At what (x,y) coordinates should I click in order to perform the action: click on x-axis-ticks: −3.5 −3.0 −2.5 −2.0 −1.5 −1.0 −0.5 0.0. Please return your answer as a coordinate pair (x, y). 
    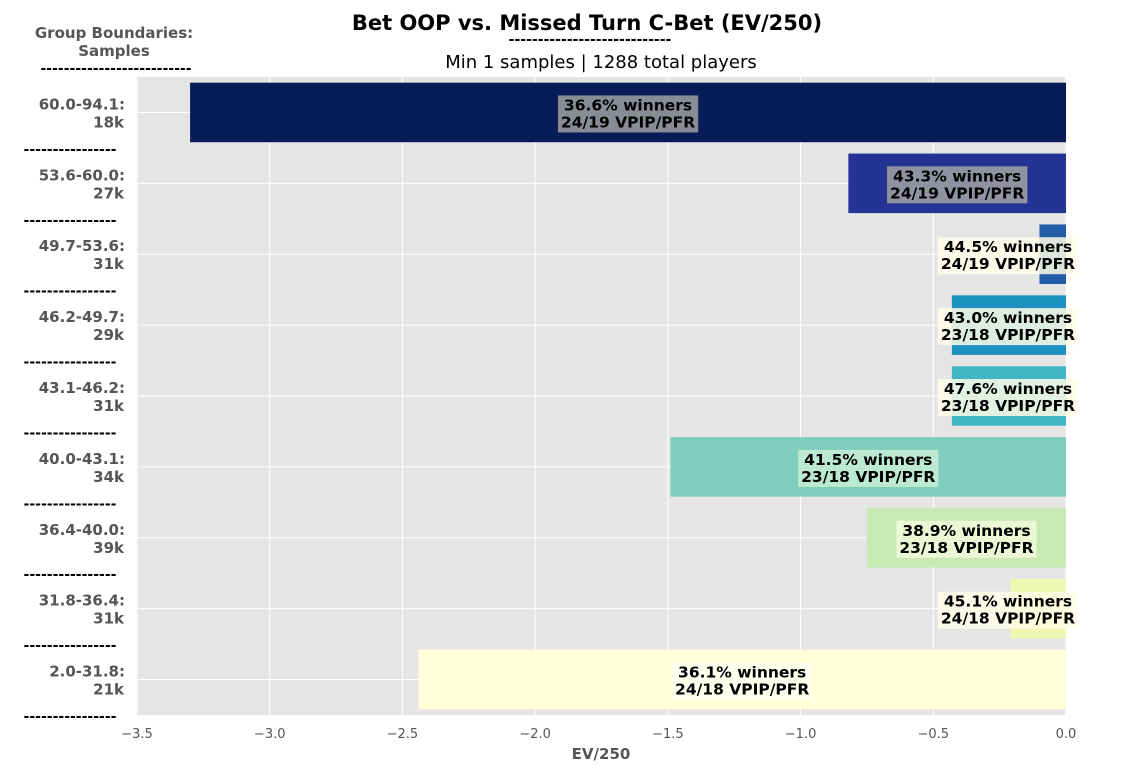
    Looking at the image, I should click on (598, 734).